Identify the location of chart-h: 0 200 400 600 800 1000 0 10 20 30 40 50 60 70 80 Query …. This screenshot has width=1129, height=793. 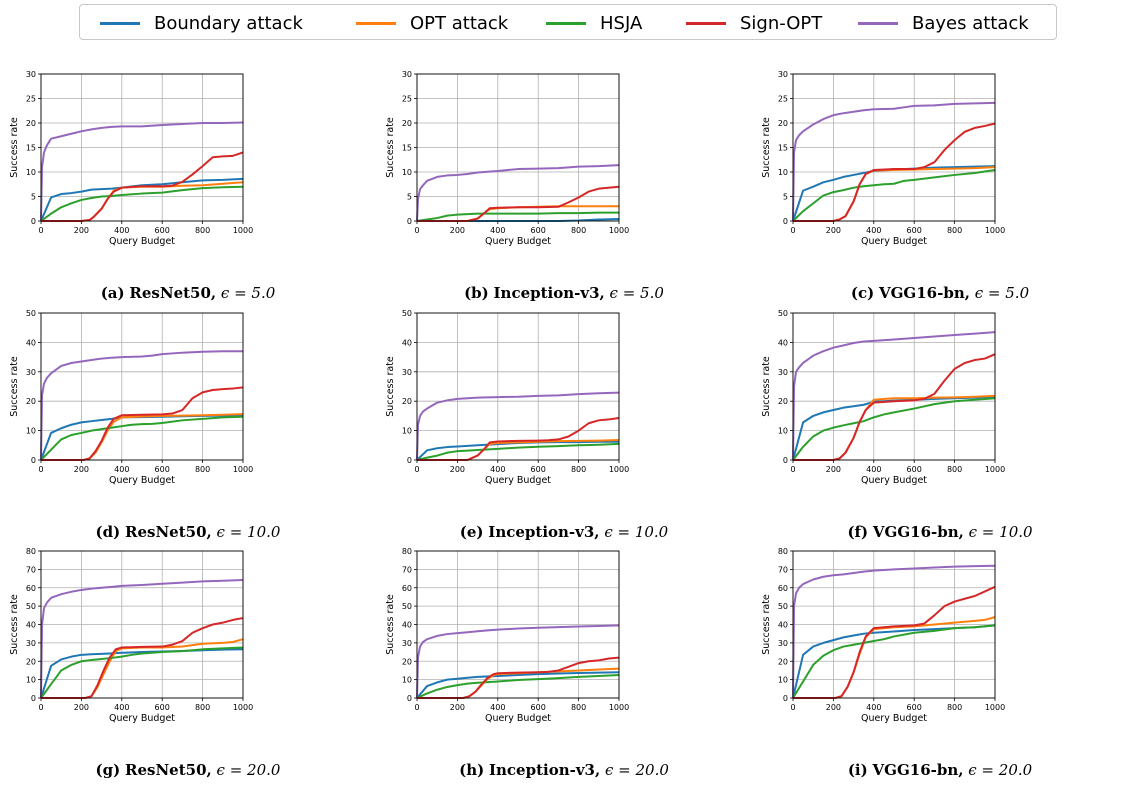
(507, 635).